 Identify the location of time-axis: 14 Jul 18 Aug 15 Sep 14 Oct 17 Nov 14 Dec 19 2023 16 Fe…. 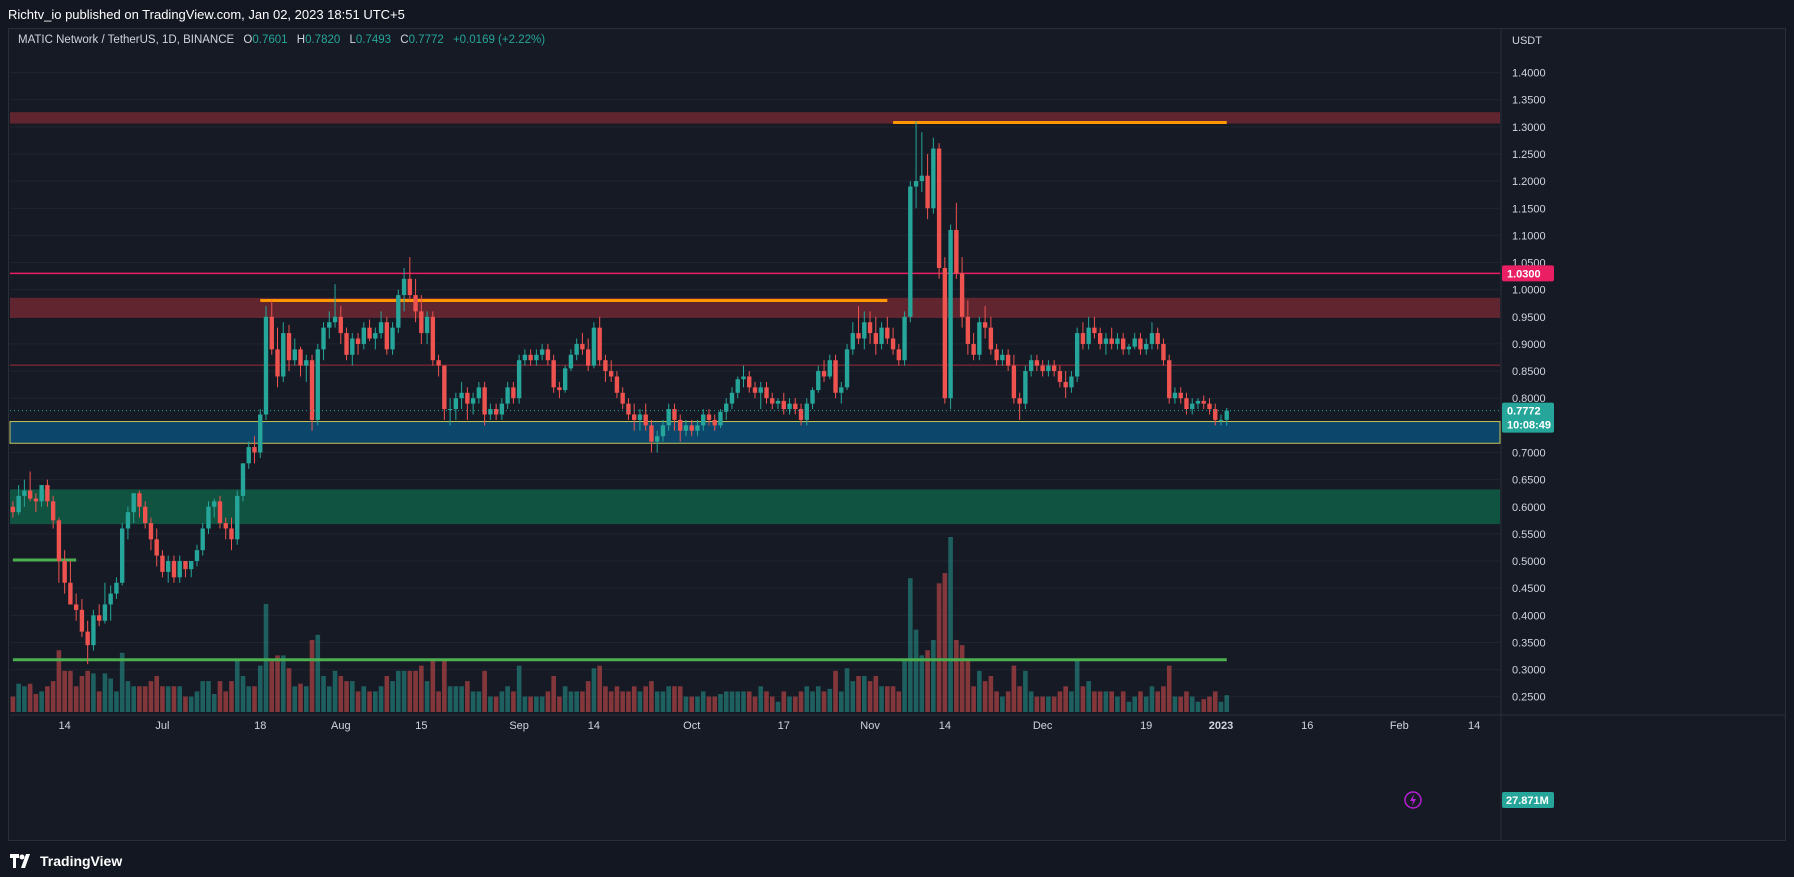
(770, 726).